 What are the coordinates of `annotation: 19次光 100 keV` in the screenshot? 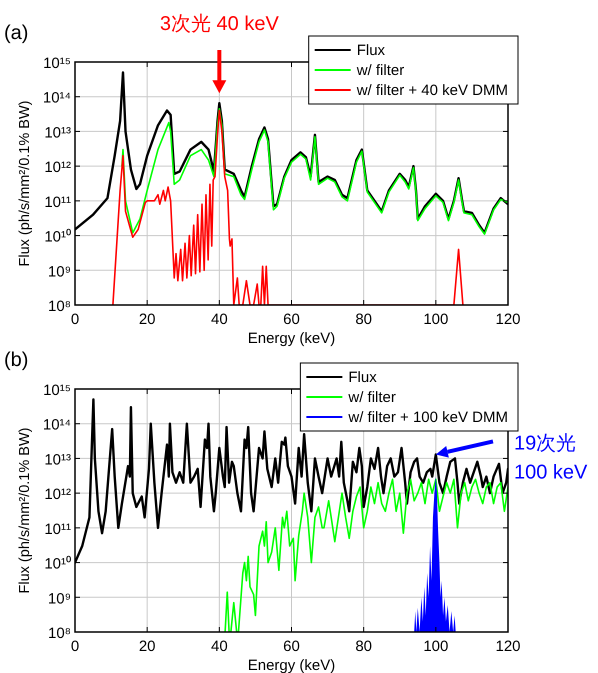 It's located at (512, 458).